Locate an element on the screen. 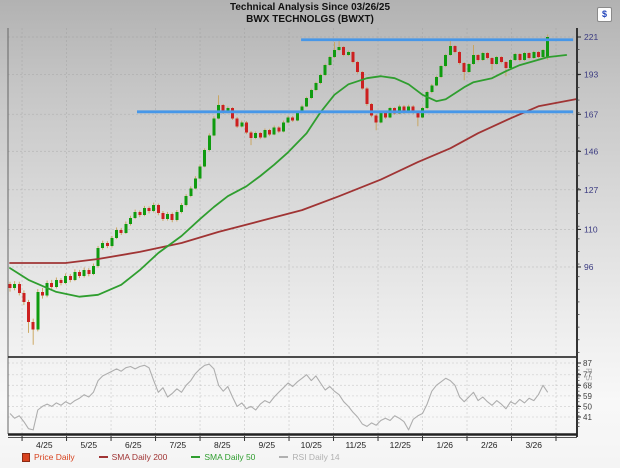 Image resolution: width=620 pixels, height=468 pixels. date-tick-label: 9/25 is located at coordinates (267, 445).